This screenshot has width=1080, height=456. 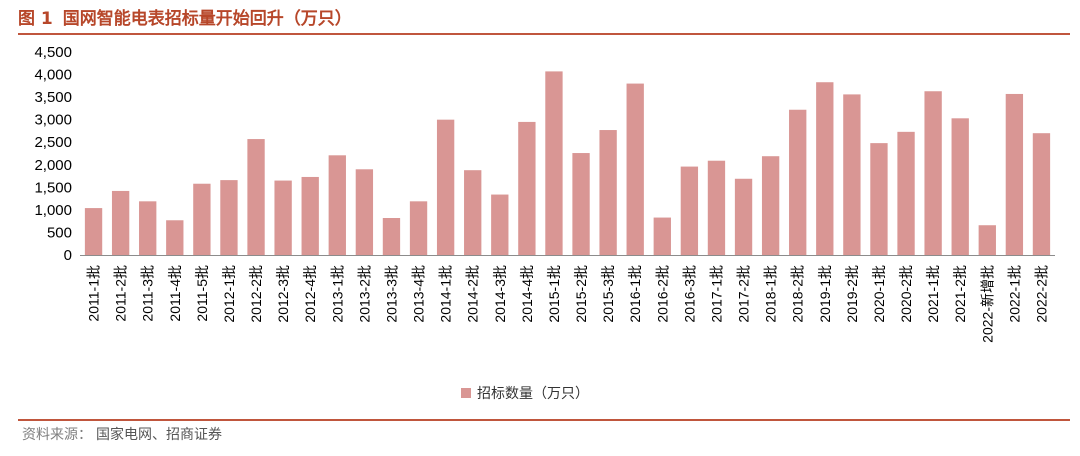 What do you see at coordinates (68, 255) in the screenshot?
I see `y-tick-label: 0` at bounding box center [68, 255].